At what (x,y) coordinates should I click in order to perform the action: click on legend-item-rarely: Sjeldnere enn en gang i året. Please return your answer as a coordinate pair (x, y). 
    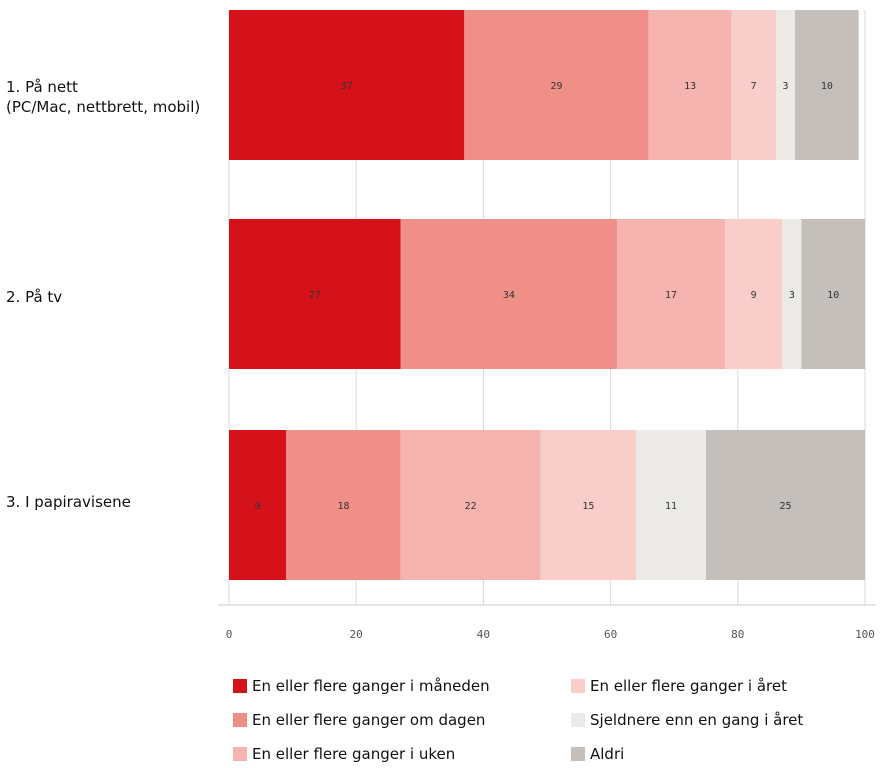
    Looking at the image, I should click on (721, 720).